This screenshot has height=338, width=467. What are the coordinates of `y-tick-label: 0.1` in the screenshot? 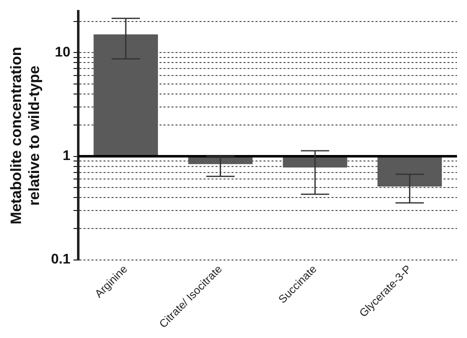 It's located at (60, 258).